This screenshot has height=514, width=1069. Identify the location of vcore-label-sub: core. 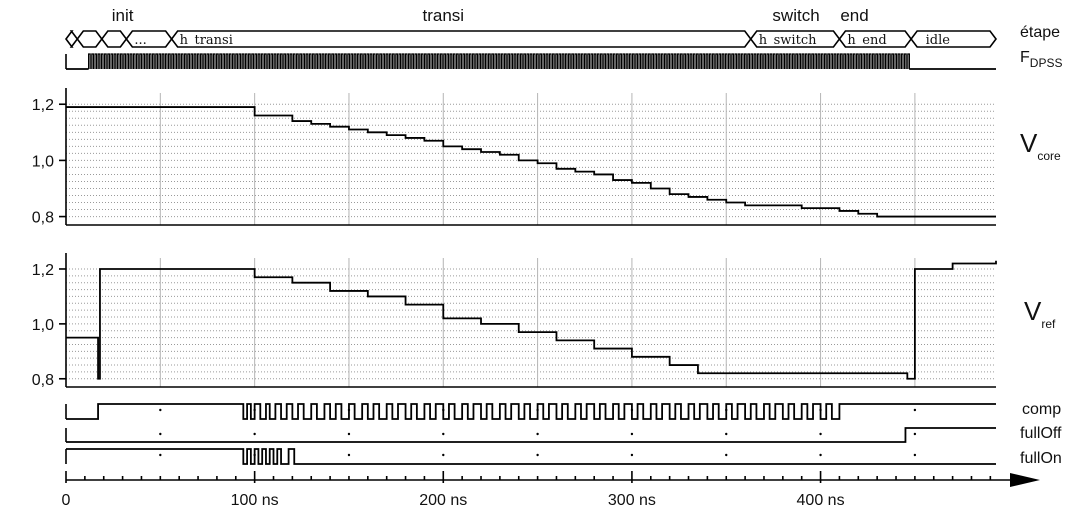
(1049, 156).